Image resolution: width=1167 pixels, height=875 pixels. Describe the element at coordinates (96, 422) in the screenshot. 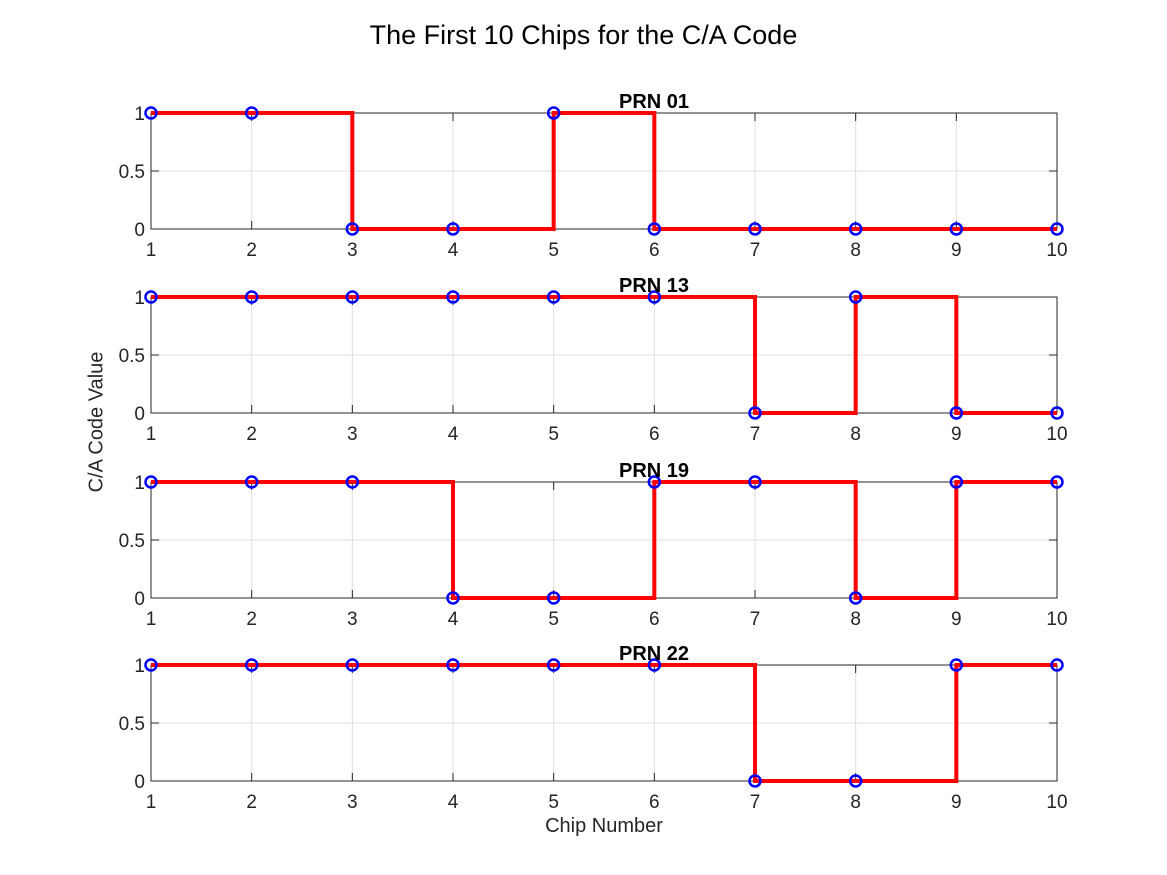

I see `y-axis-label: C/A Code Value` at that location.